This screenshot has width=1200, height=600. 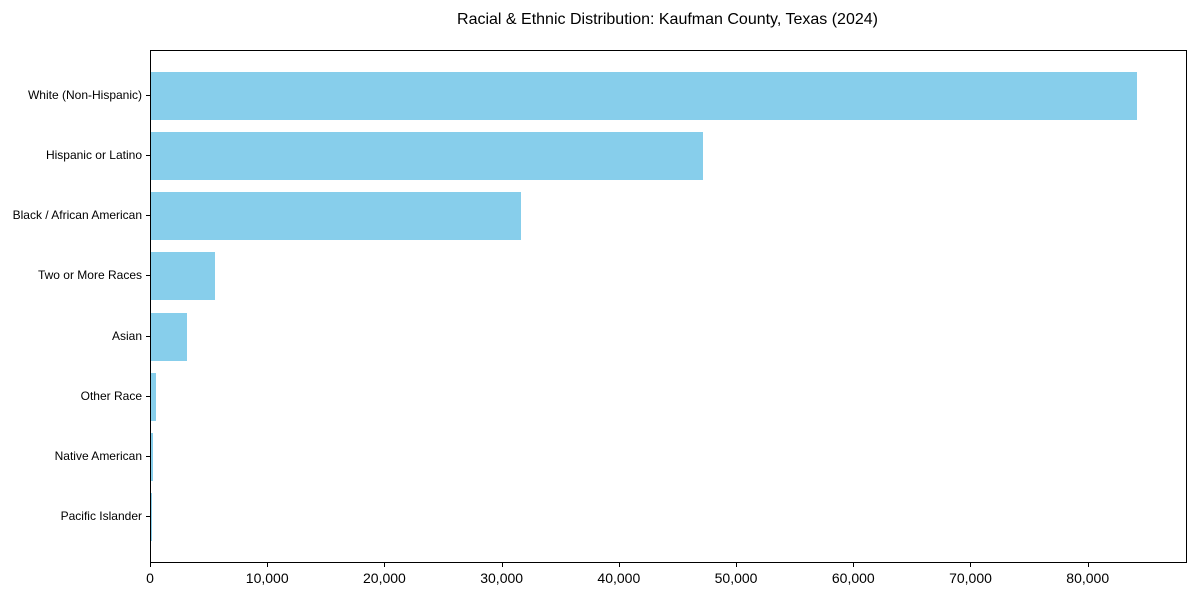 What do you see at coordinates (150, 578) in the screenshot?
I see `x-tick-label: 0` at bounding box center [150, 578].